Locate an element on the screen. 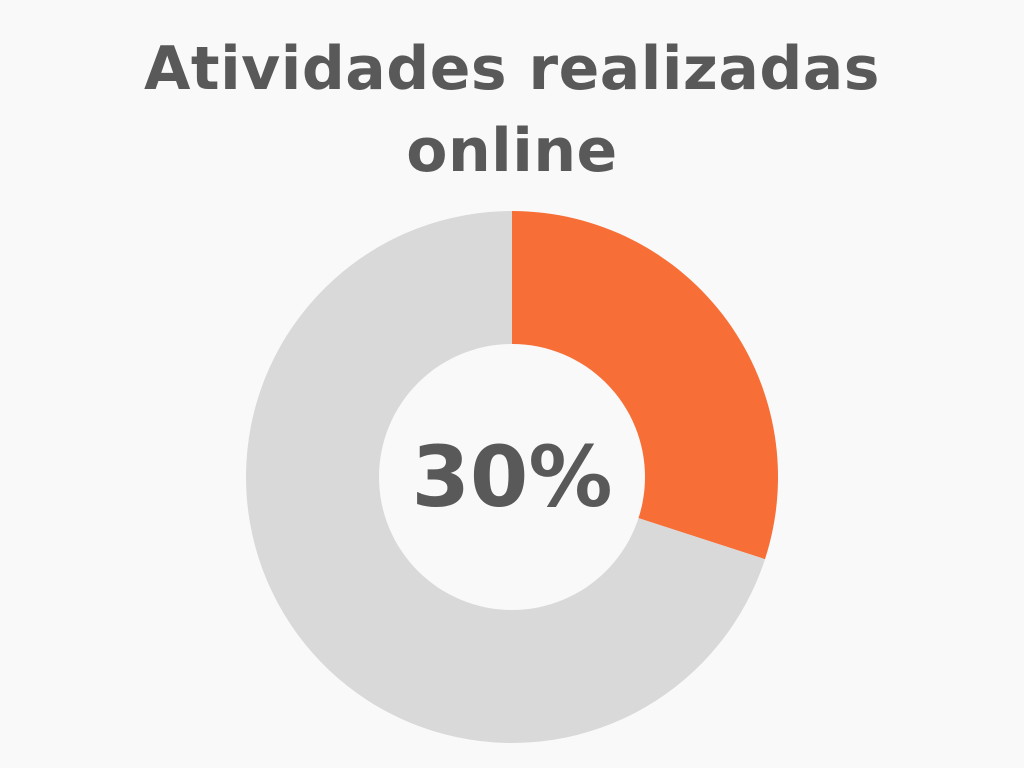  donut-hole is located at coordinates (512, 477).